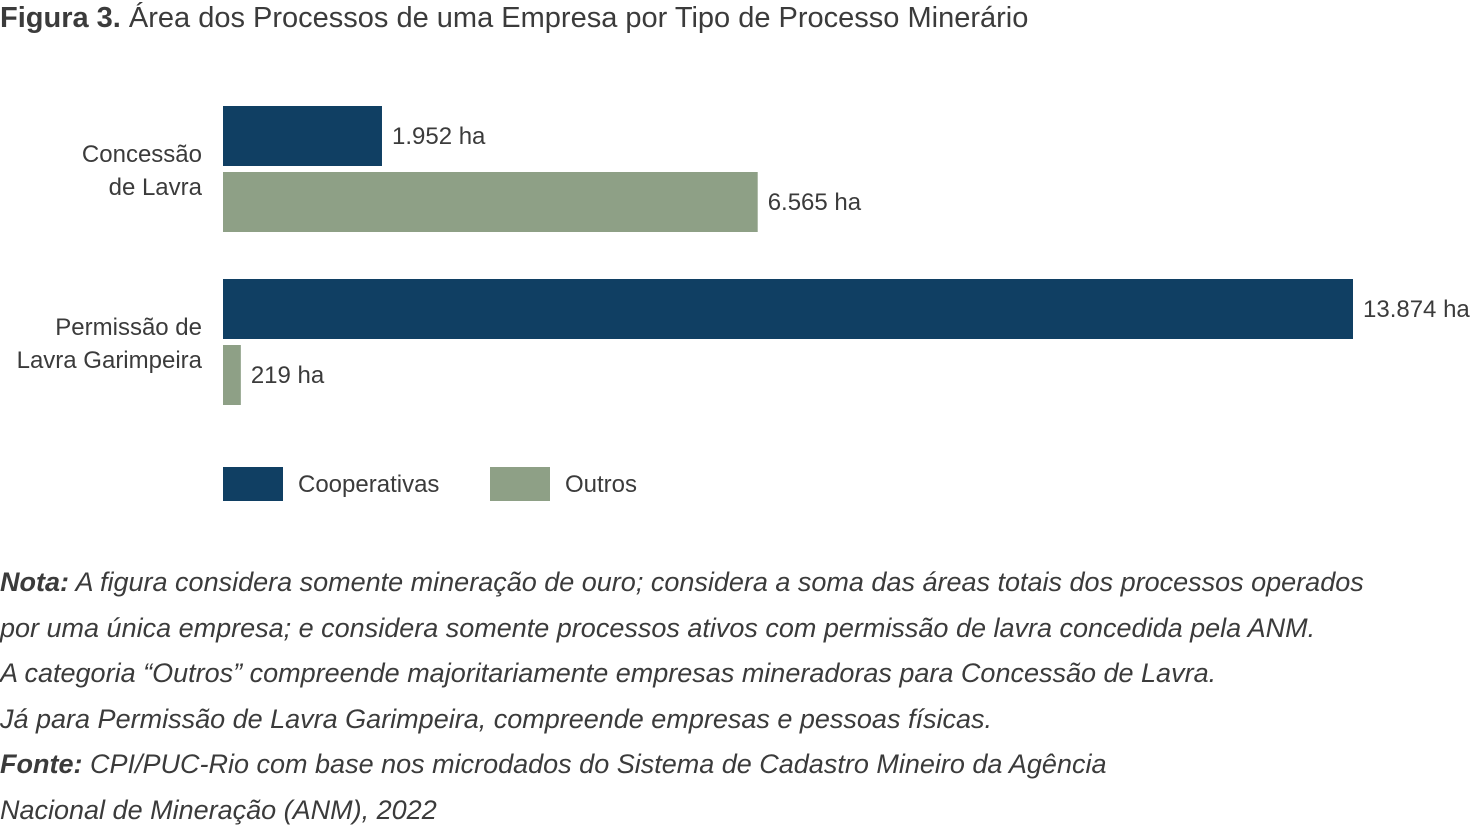 This screenshot has height=834, width=1470. I want to click on source-line: Nacional de Mineração (ANM), 2022, so click(218, 809).